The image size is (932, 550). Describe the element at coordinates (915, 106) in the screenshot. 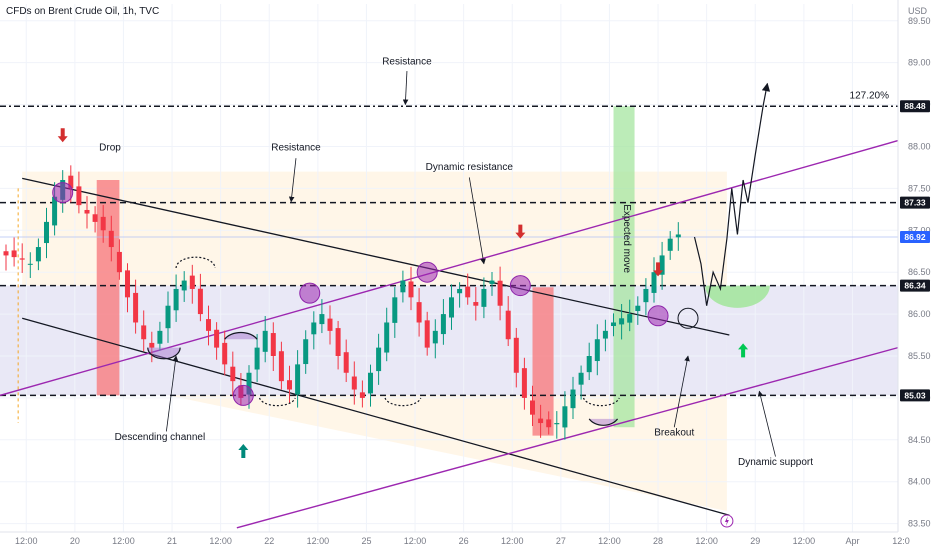

I see `level-badge: 88.48` at that location.